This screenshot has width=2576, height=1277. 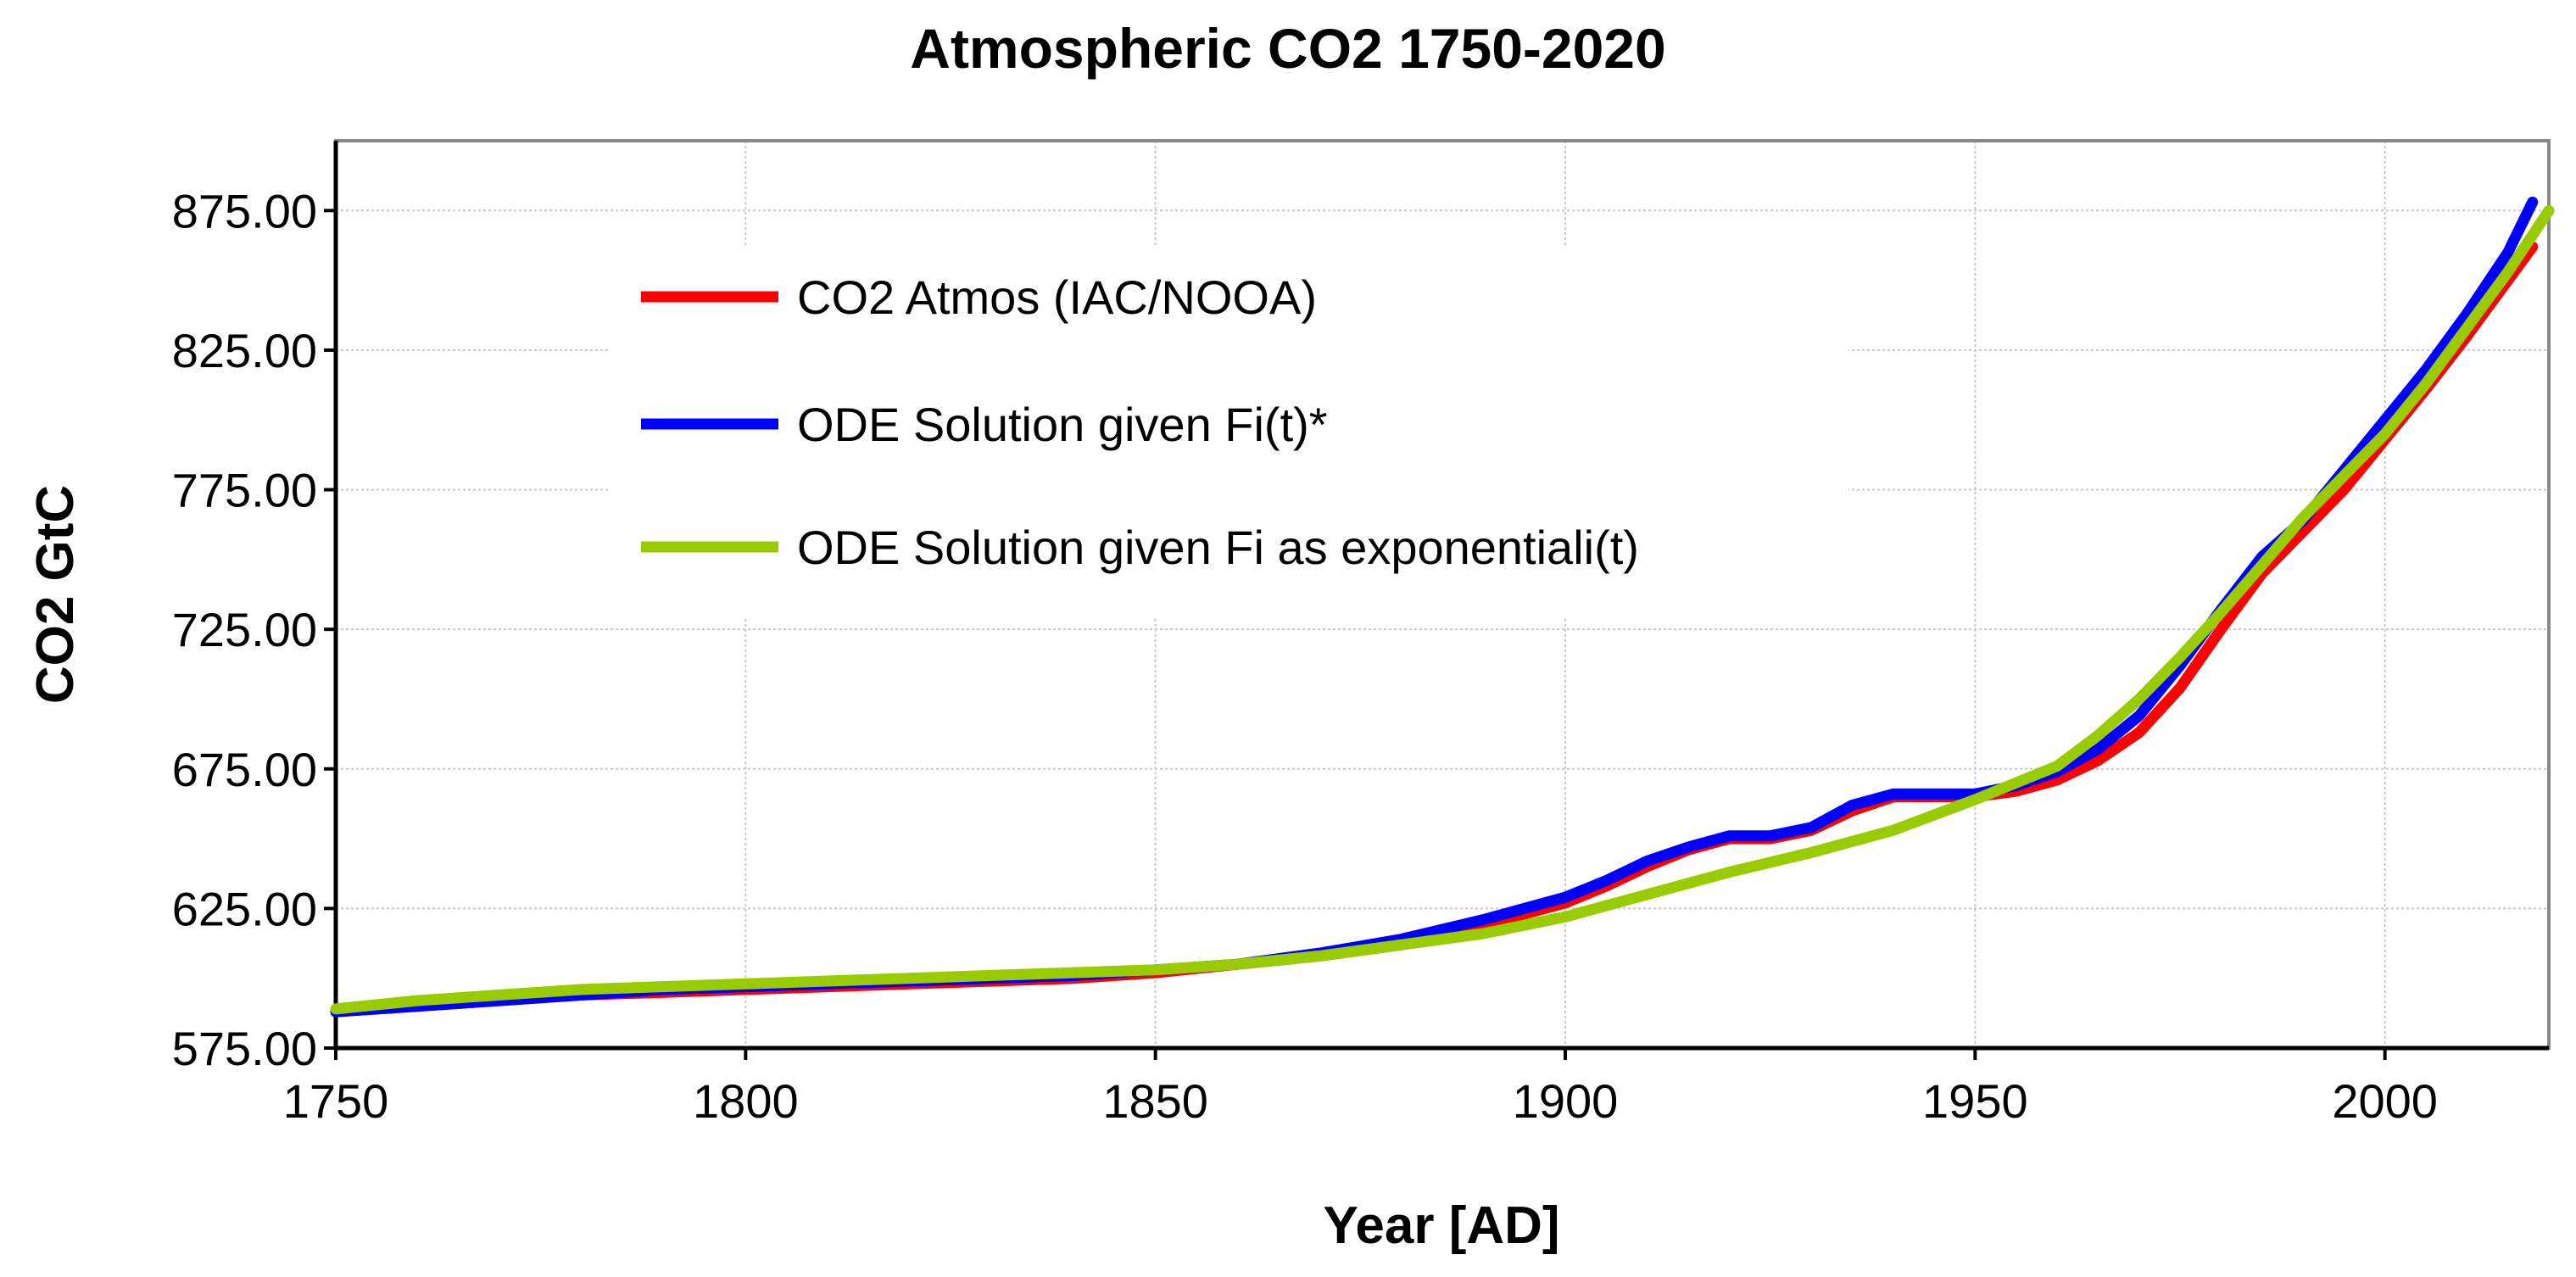 I want to click on y-tick-label: 775.00, so click(x=244, y=491).